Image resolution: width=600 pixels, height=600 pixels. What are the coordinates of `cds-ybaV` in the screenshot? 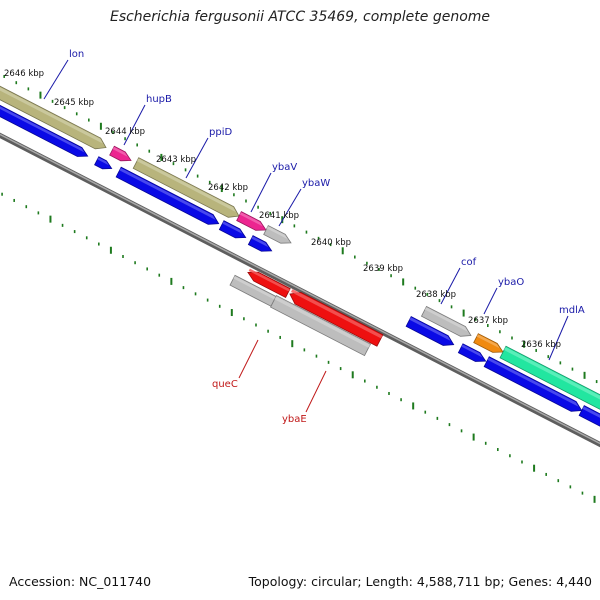 It's located at (232, 229).